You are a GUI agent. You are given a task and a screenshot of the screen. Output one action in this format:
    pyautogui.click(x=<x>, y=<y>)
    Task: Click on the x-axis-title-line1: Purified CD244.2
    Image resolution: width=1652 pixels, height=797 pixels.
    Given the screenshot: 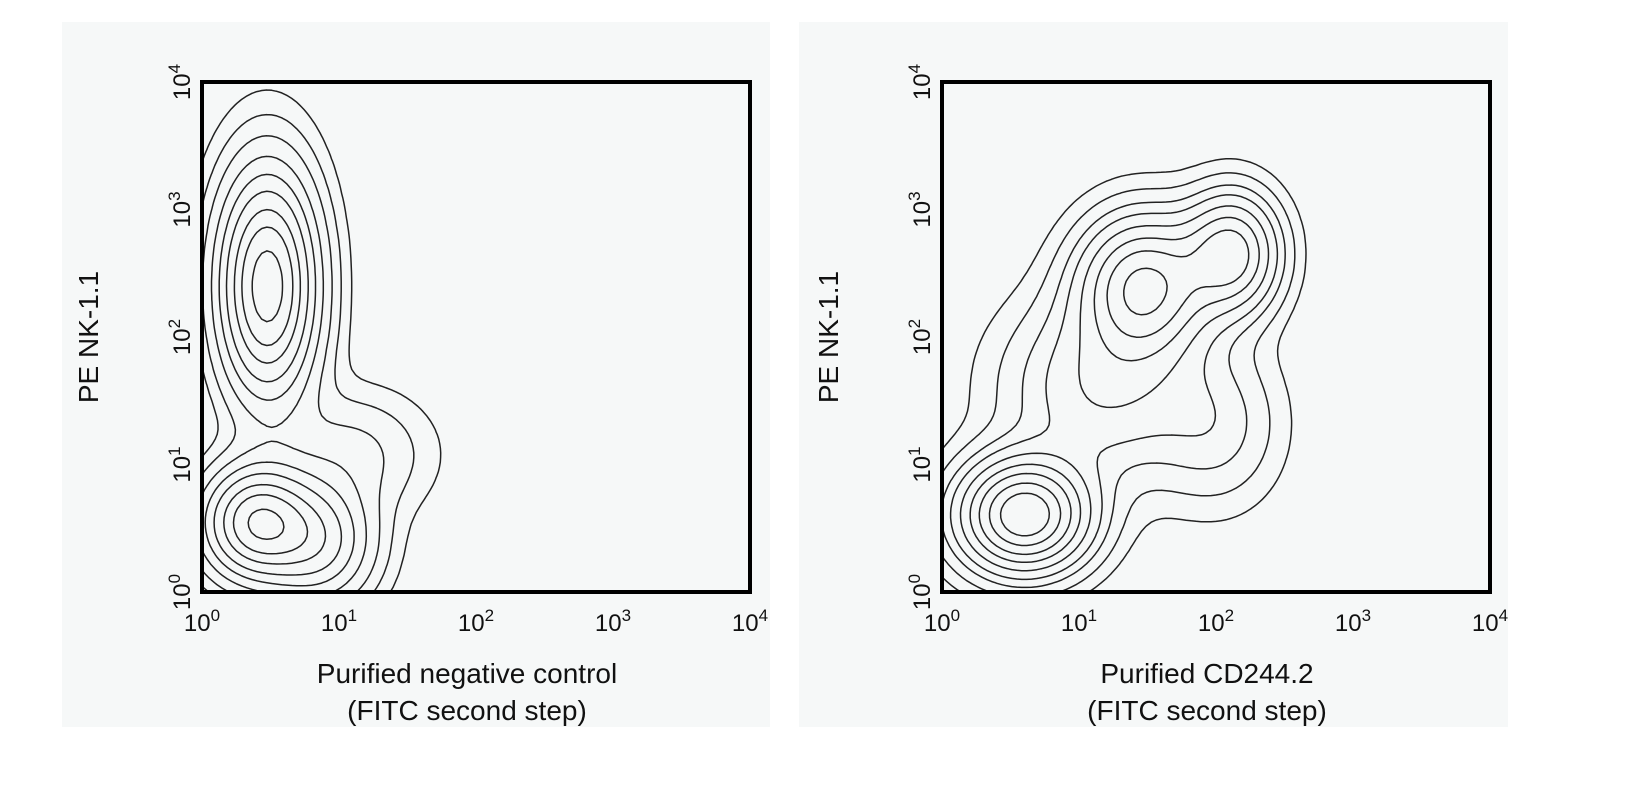 What is the action you would take?
    pyautogui.click(x=1206, y=673)
    